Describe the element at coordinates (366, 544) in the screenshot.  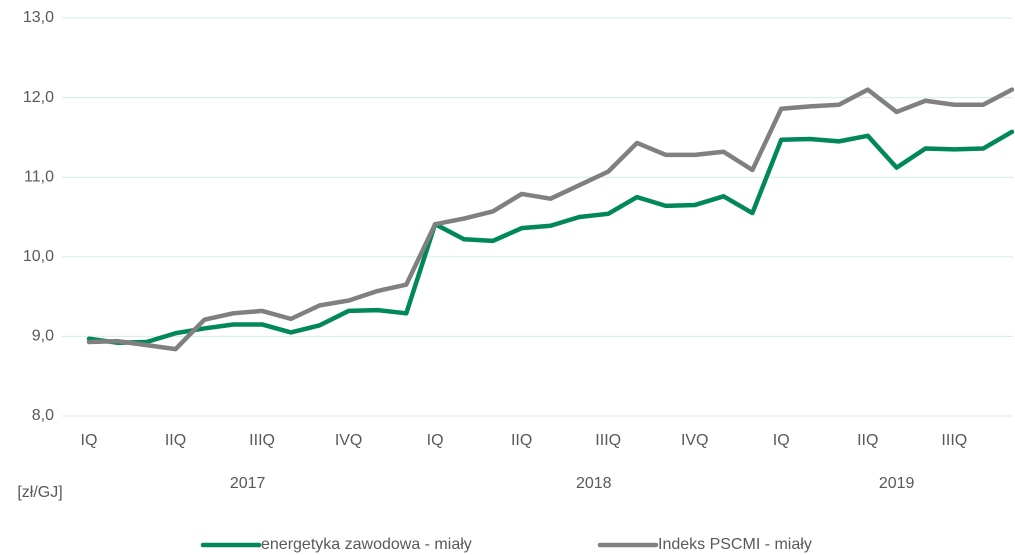
I see `legend-label: energetyka zawodowa - miały` at that location.